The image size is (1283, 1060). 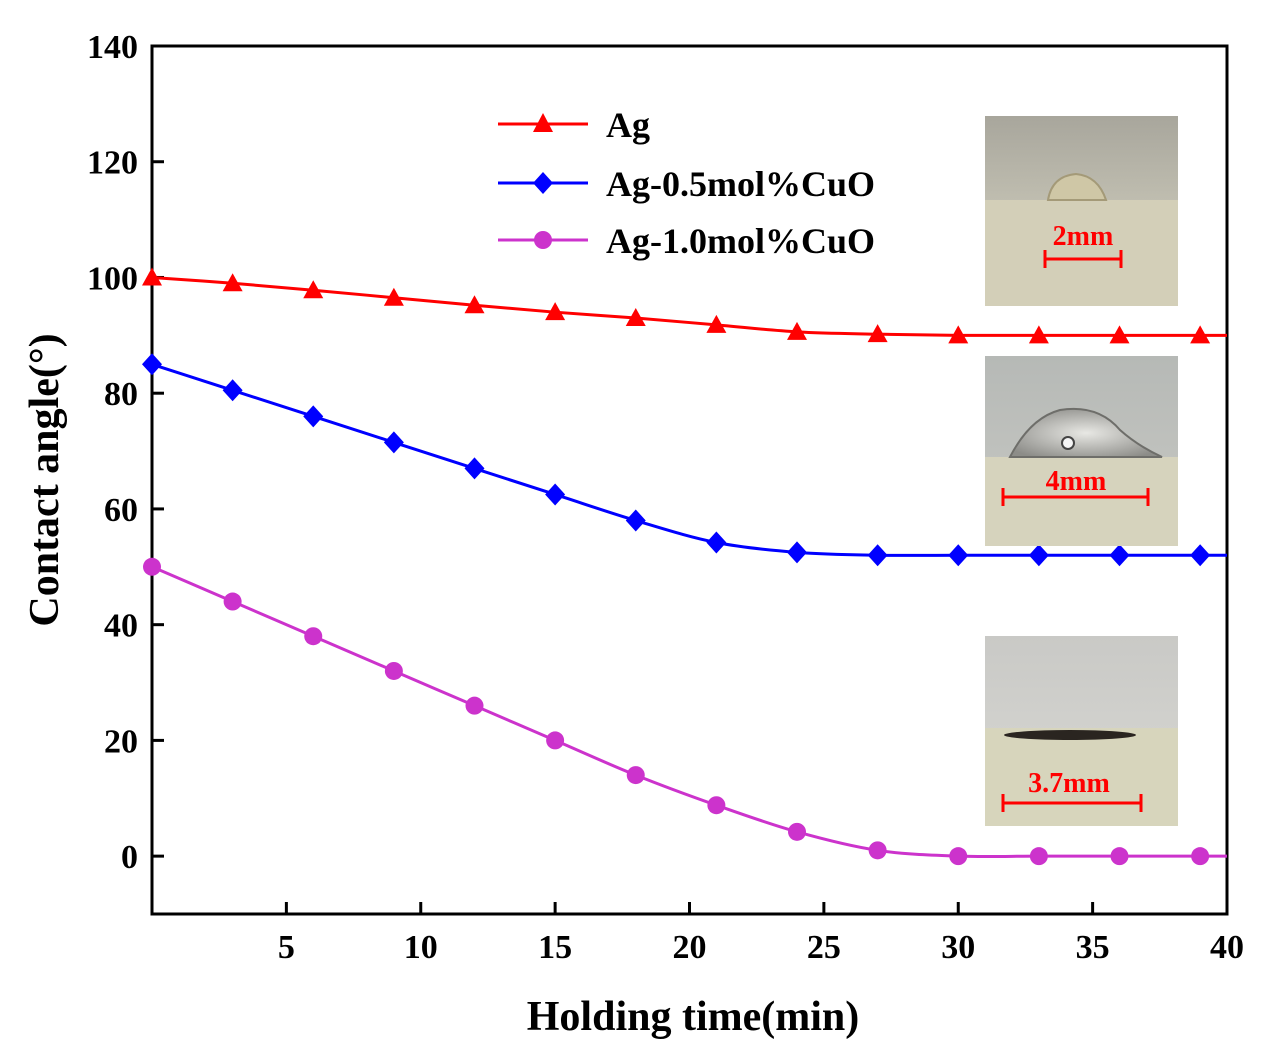 What do you see at coordinates (112, 47) in the screenshot?
I see `y-tick-label: 140` at bounding box center [112, 47].